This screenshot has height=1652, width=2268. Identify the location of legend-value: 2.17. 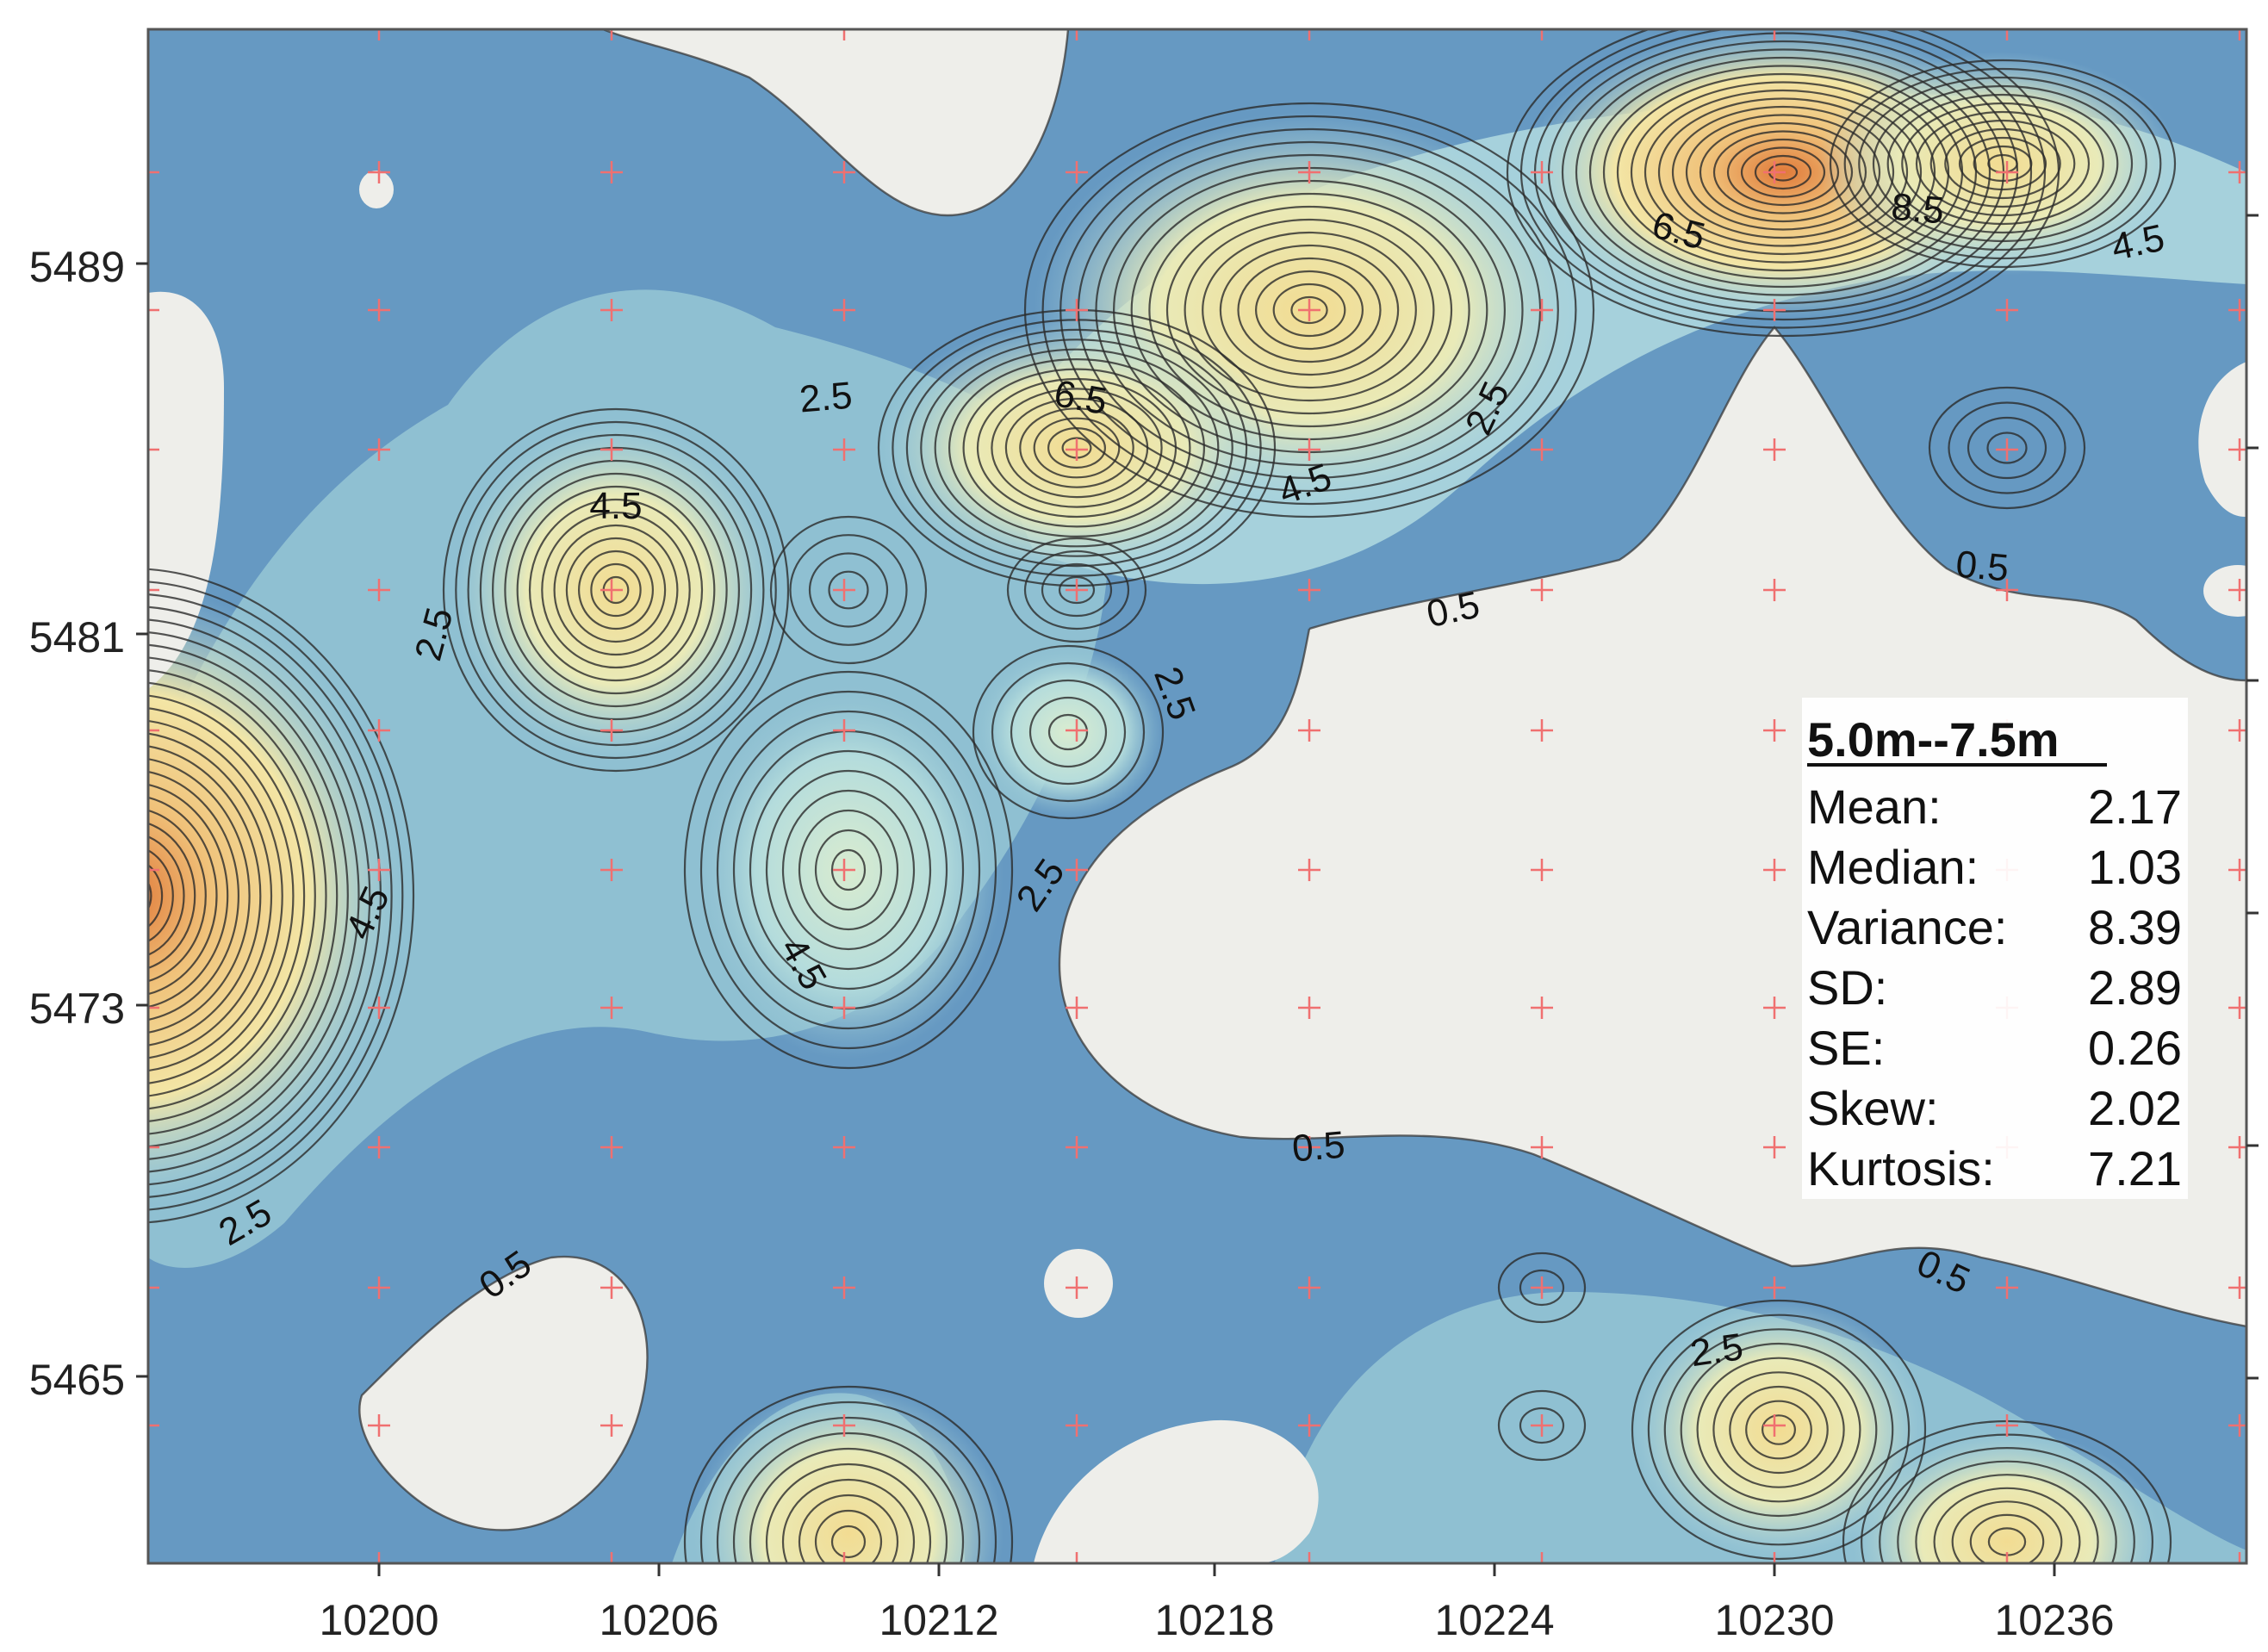
(2135, 806).